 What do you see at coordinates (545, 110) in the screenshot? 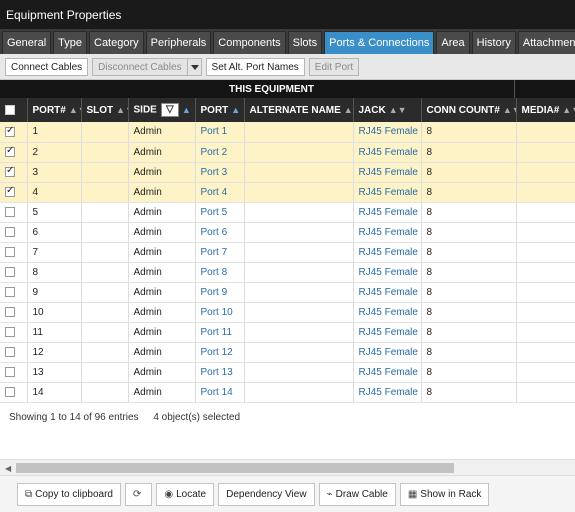
I see `col-media: MEDIA#▲▼` at bounding box center [545, 110].